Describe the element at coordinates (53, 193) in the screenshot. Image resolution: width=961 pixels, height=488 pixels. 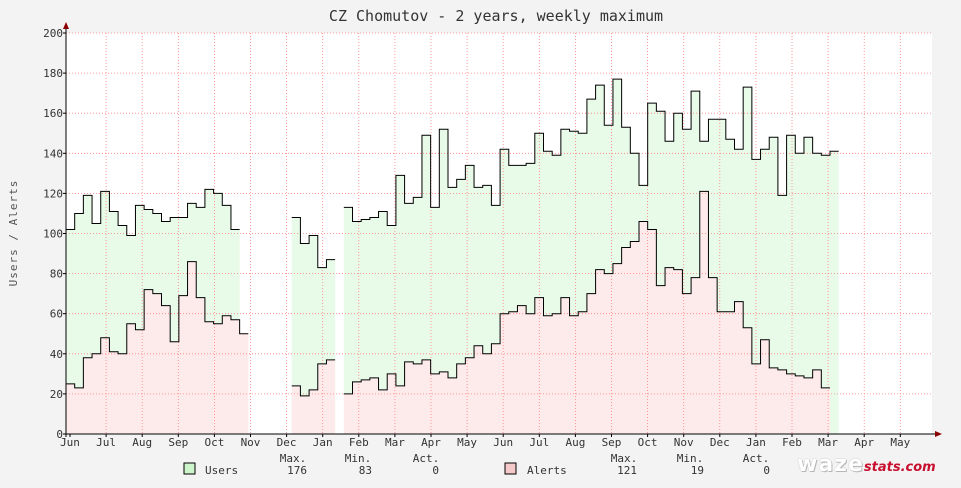
I see `y-tick-label-6: 120` at that location.